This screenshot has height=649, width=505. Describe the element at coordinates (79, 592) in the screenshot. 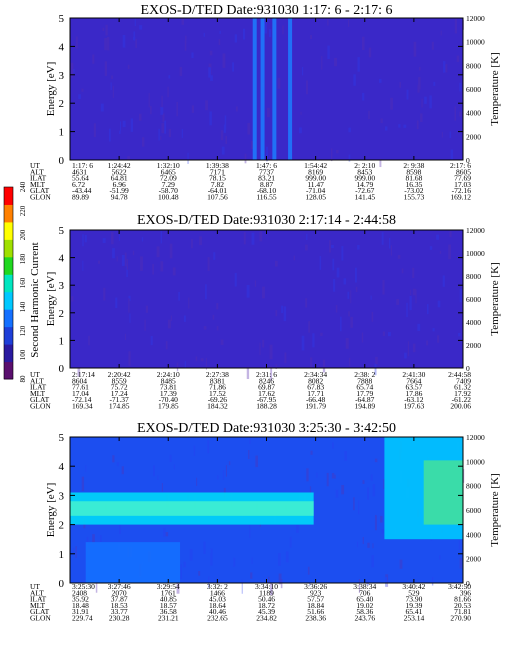

I see `ephemeris-value: 2408` at that location.